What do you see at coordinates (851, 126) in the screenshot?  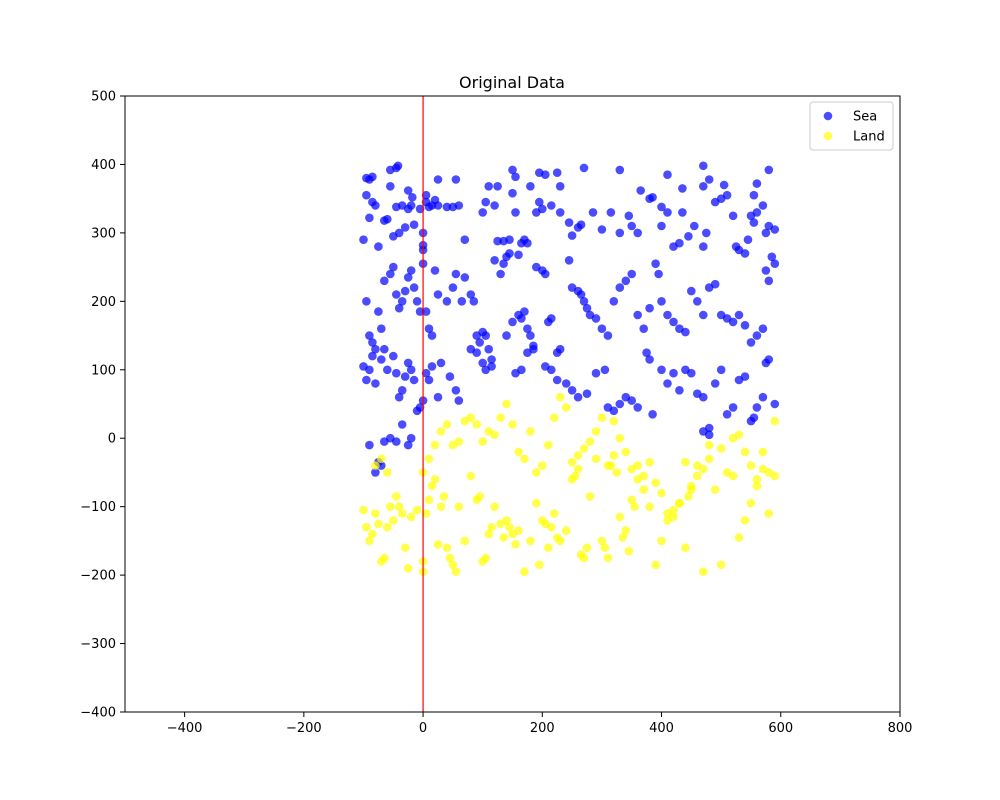 I see `legend: Sea Land` at bounding box center [851, 126].